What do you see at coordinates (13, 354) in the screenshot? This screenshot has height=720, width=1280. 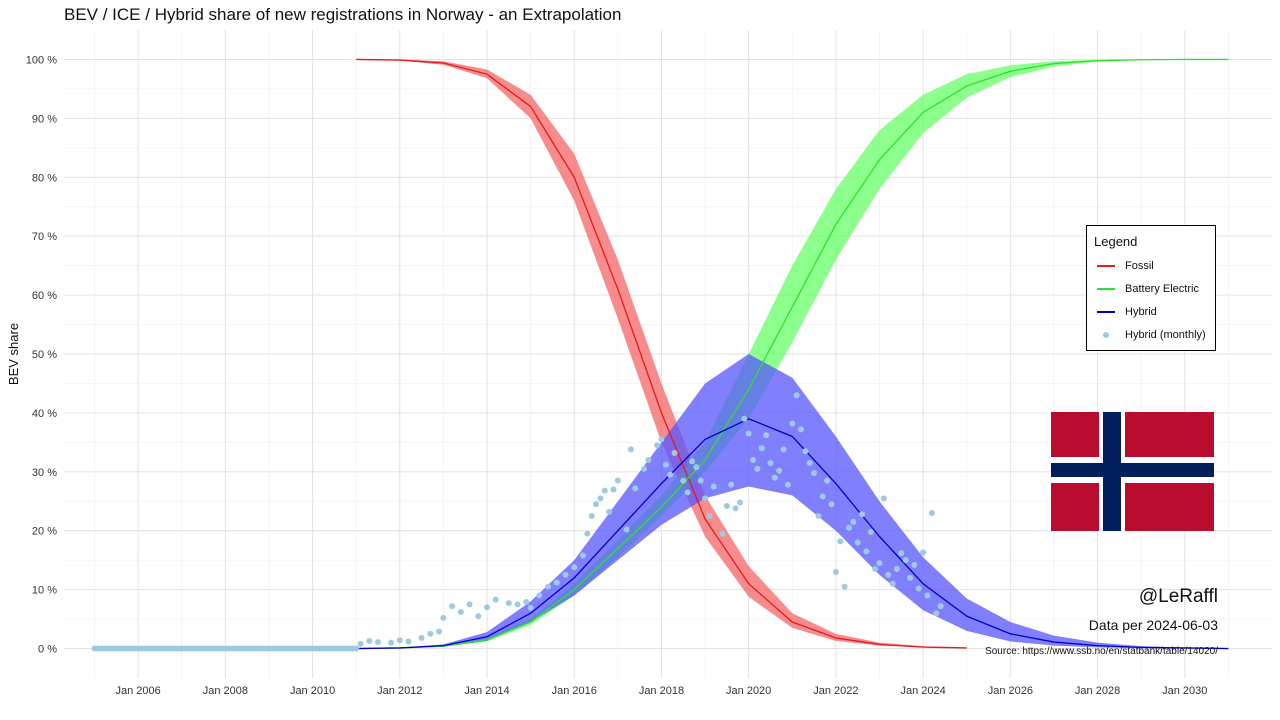 I see `y-axis-label: BEV share` at bounding box center [13, 354].